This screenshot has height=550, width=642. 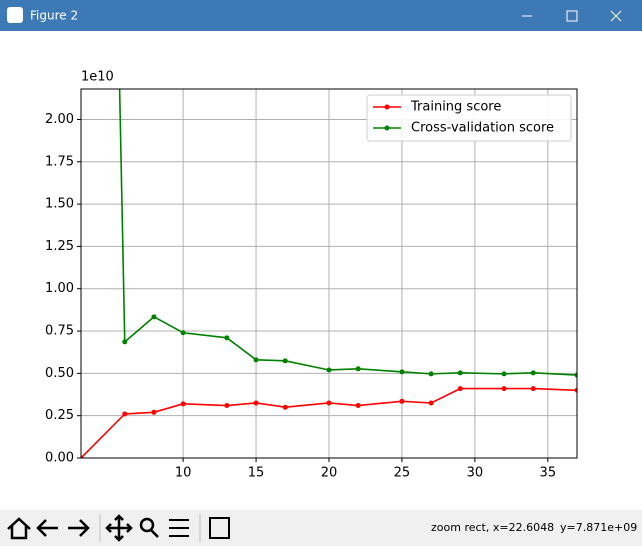 What do you see at coordinates (119, 528) in the screenshot?
I see `pan-button` at bounding box center [119, 528].